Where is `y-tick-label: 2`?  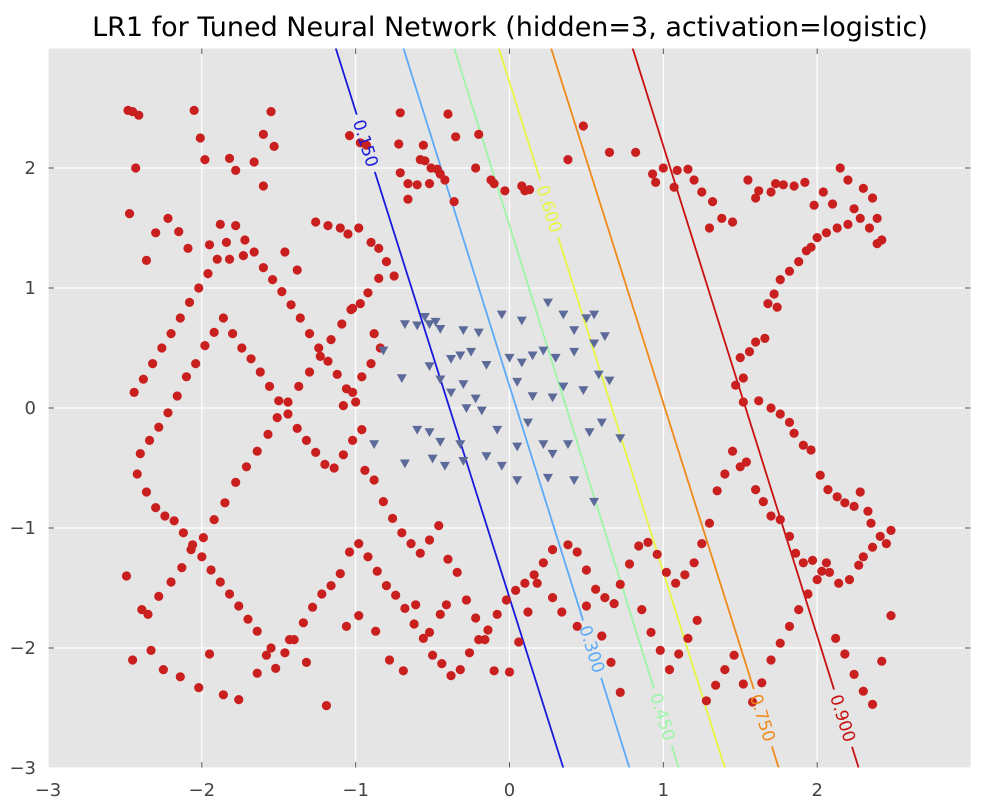 y-tick-label: 2 is located at coordinates (30, 168).